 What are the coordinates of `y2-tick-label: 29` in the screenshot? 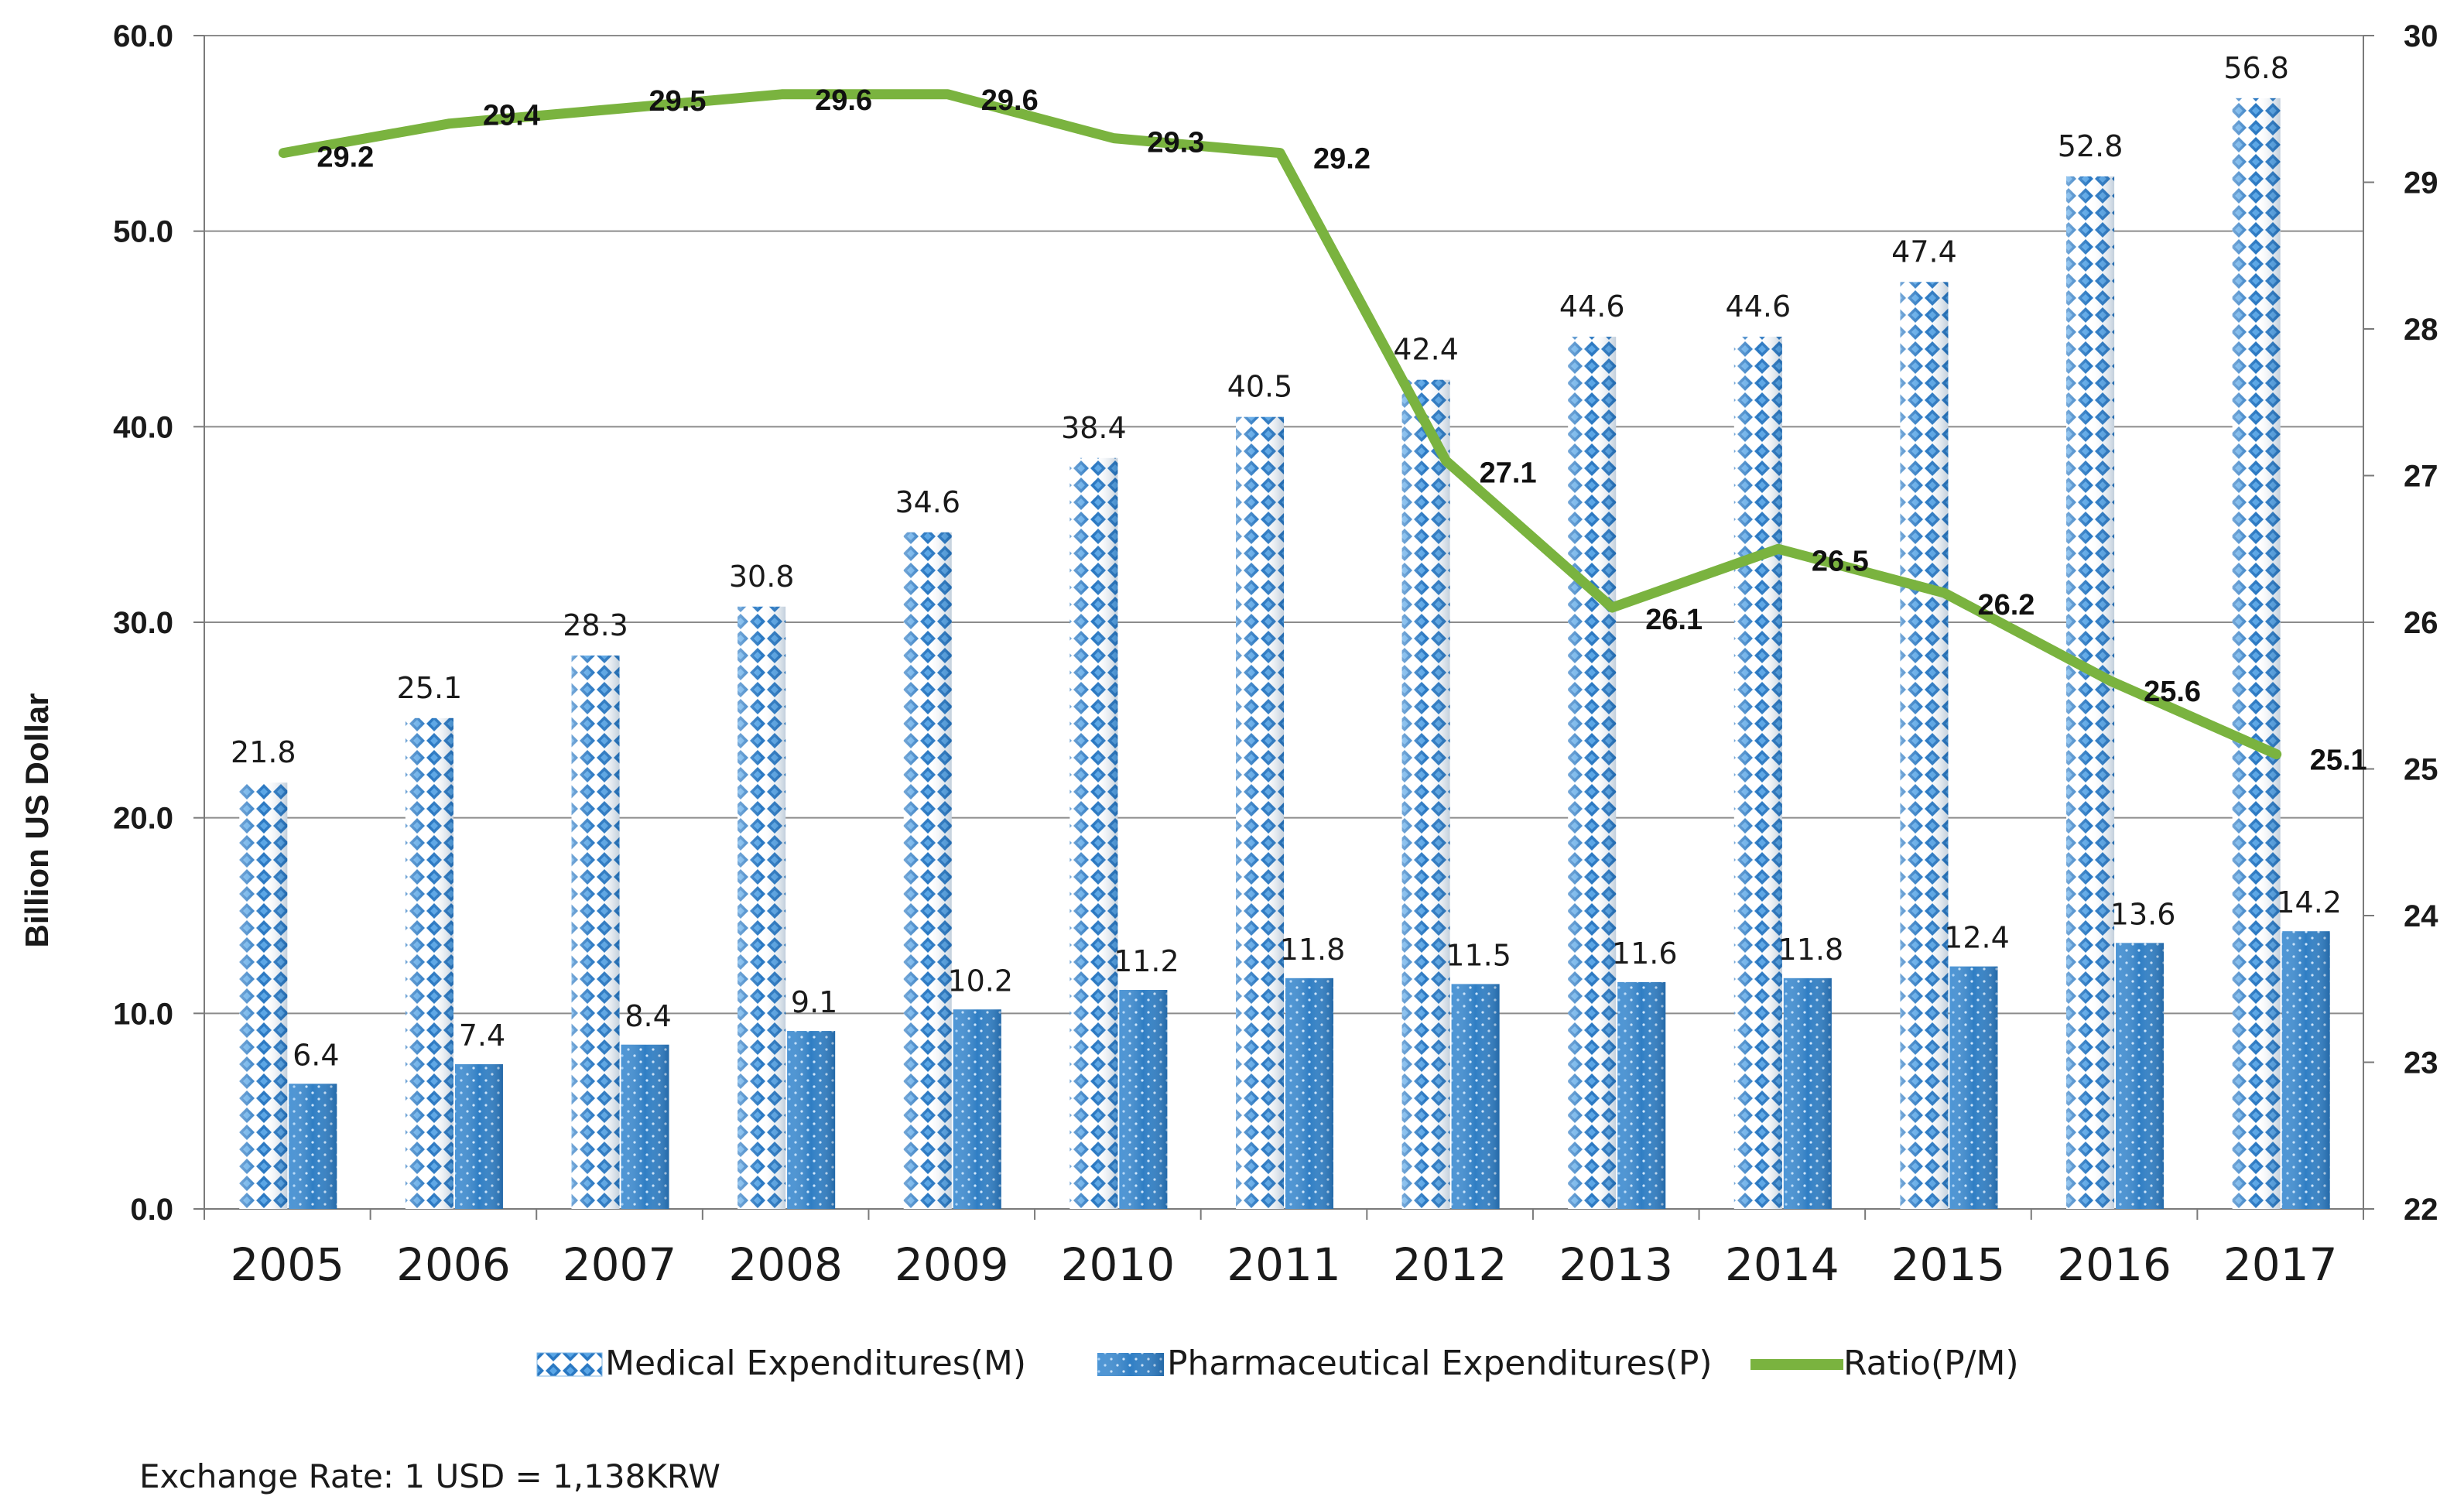 It's located at (2421, 183).